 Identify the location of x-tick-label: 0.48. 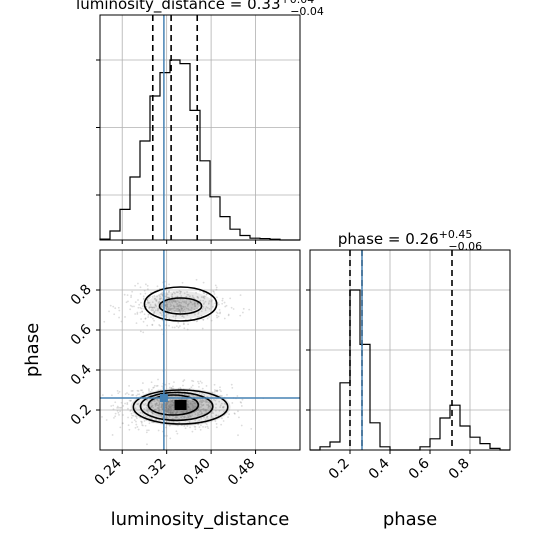
(241, 472).